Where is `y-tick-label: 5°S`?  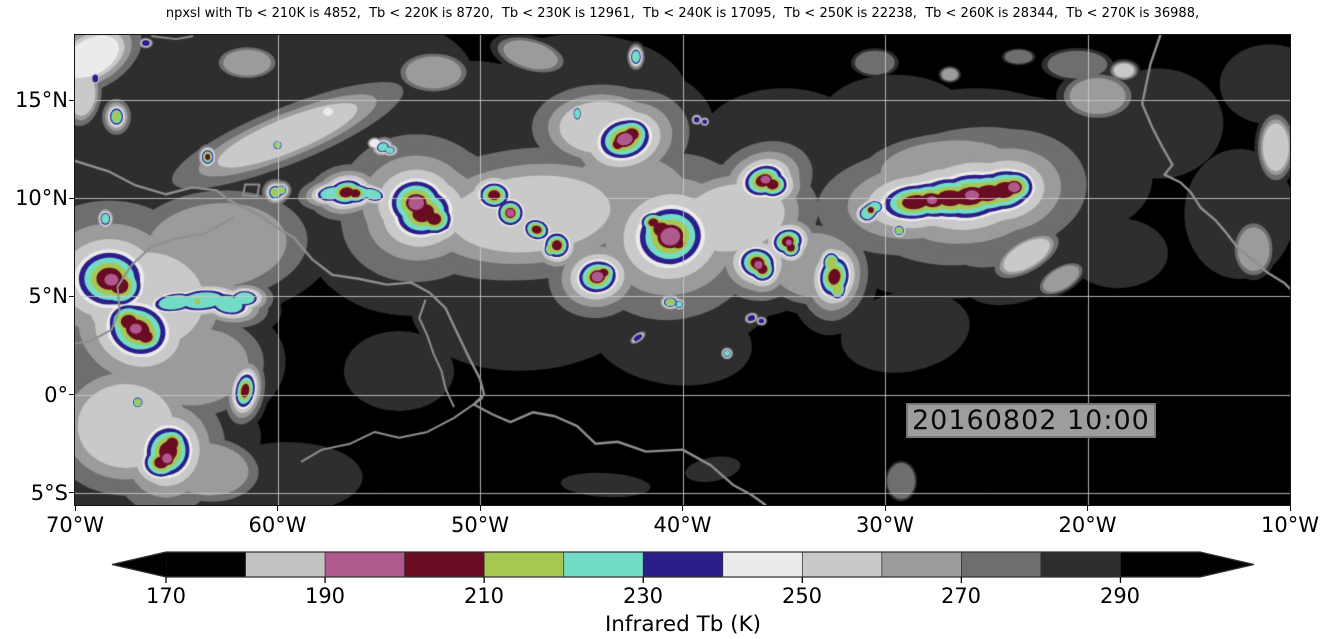 y-tick-label: 5°S is located at coordinates (49, 492).